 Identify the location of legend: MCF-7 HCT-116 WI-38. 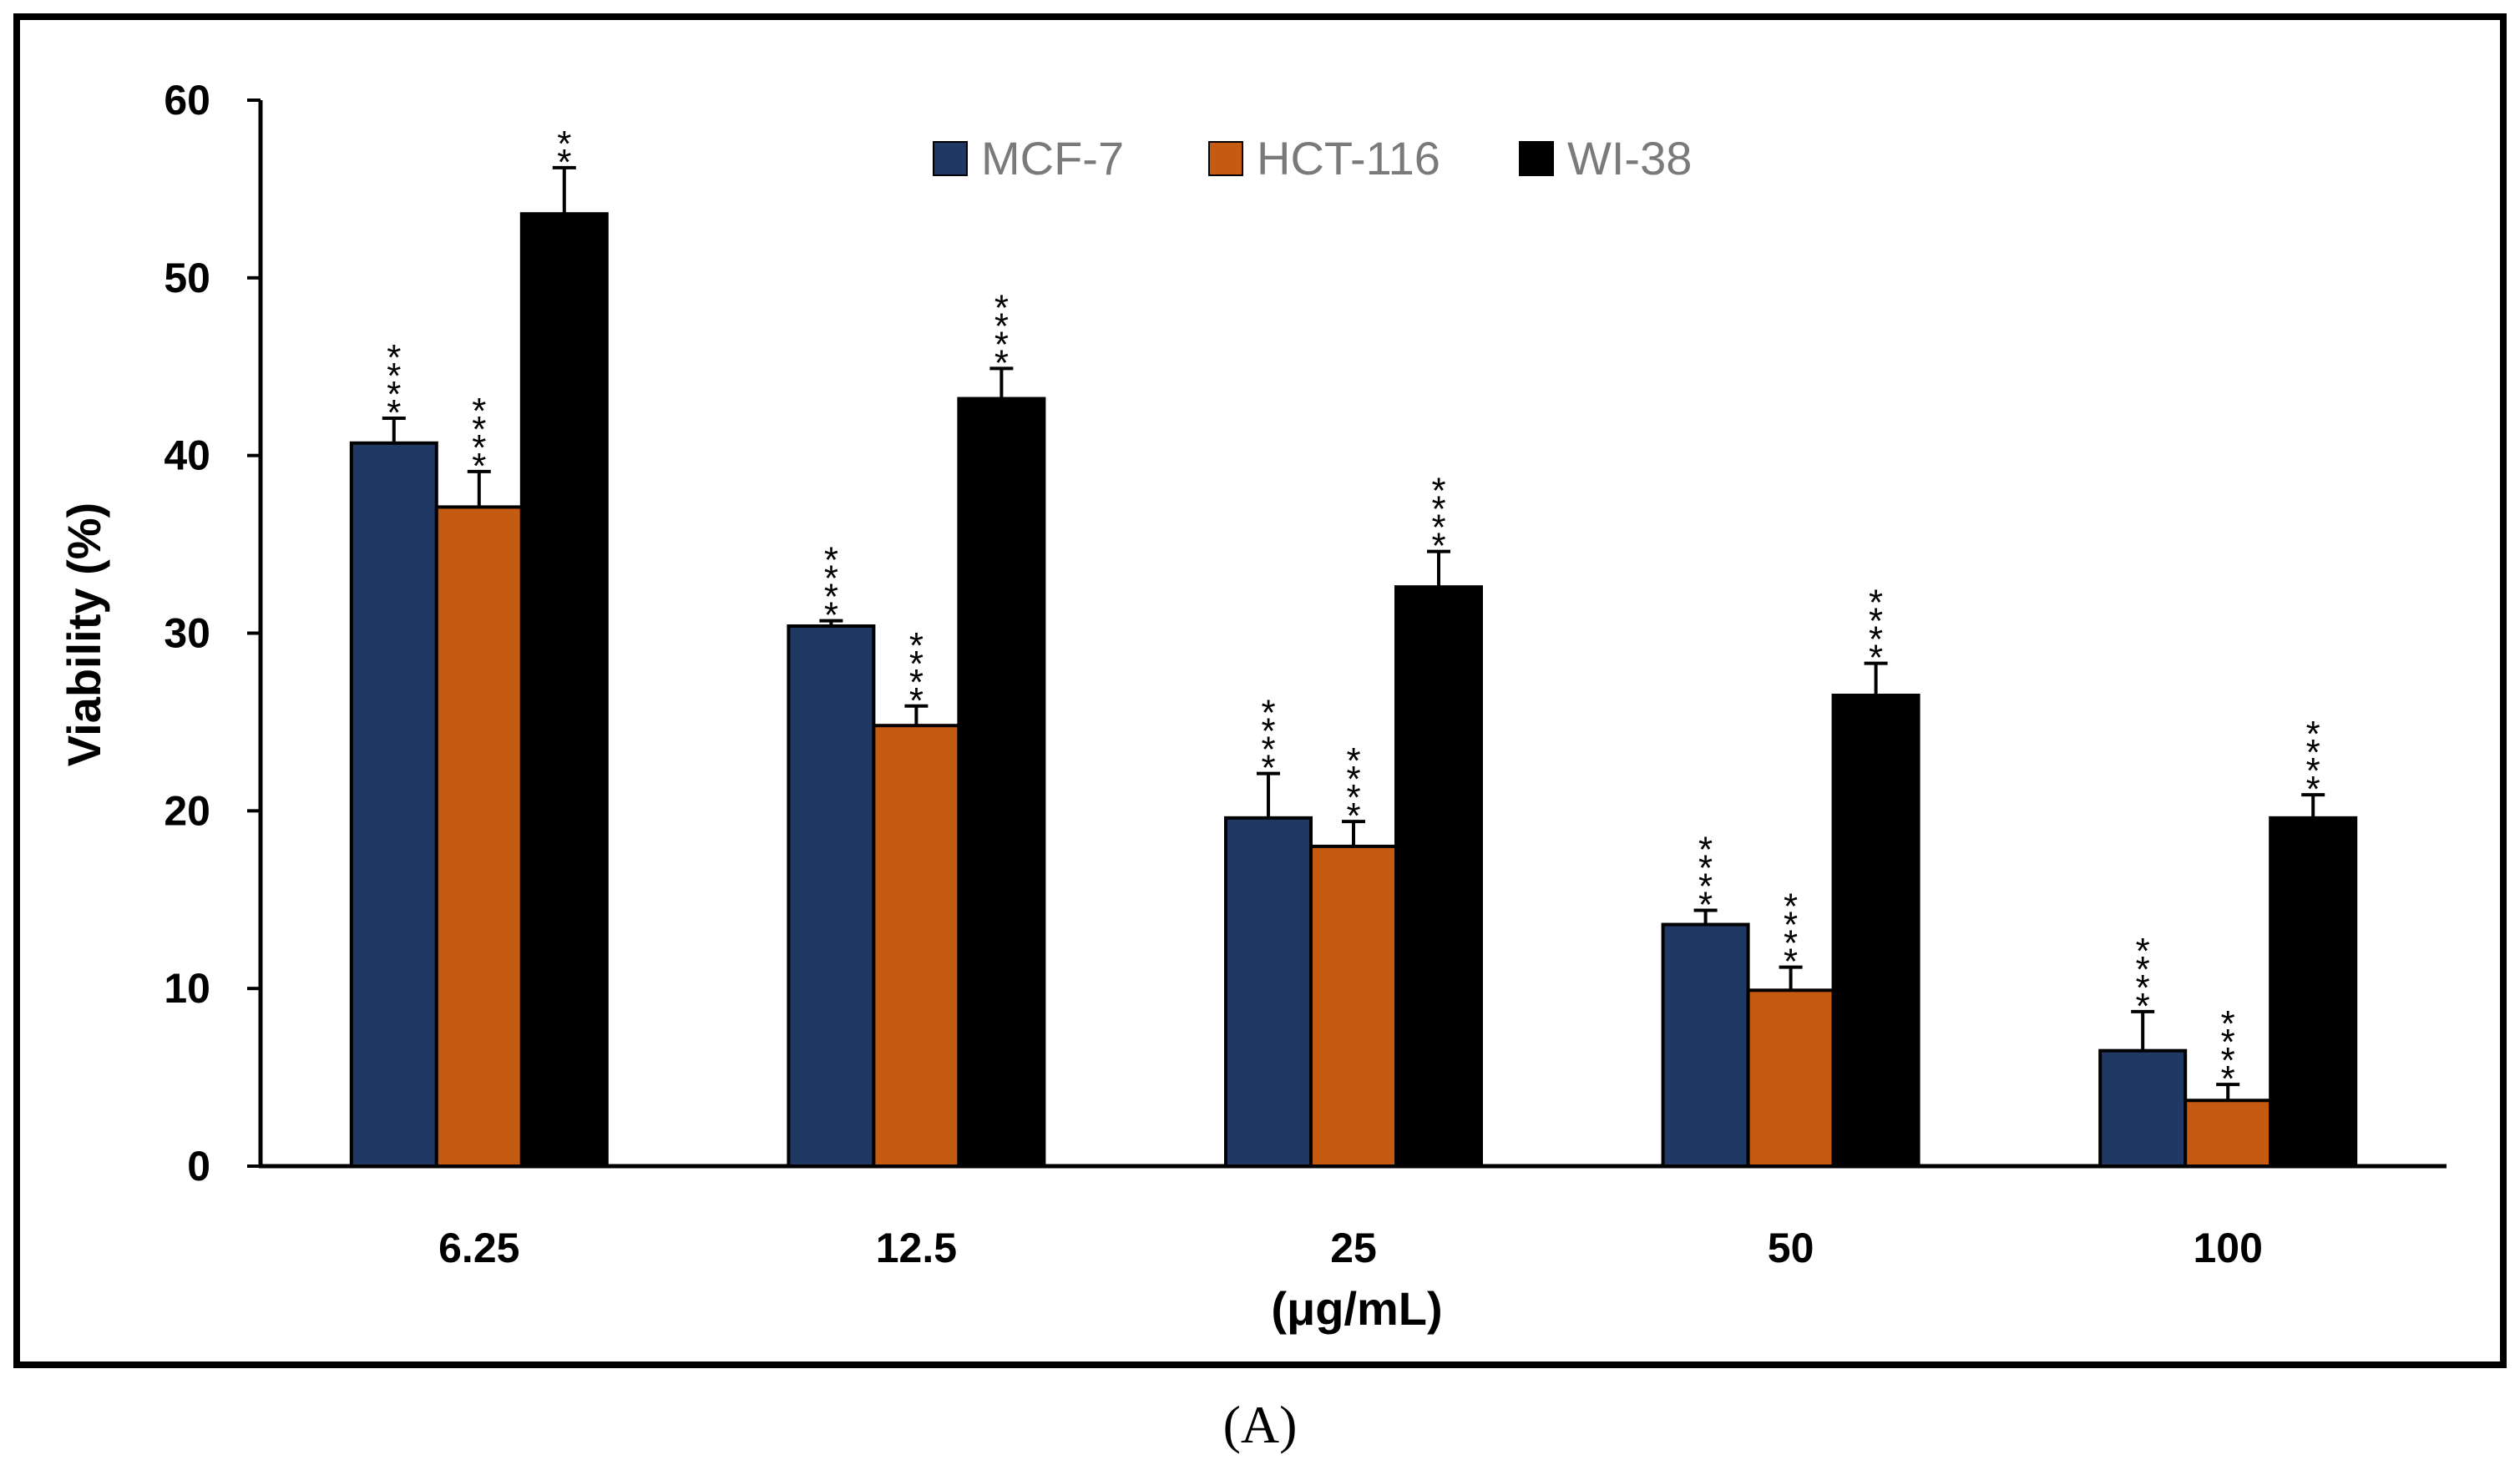
(1312, 158).